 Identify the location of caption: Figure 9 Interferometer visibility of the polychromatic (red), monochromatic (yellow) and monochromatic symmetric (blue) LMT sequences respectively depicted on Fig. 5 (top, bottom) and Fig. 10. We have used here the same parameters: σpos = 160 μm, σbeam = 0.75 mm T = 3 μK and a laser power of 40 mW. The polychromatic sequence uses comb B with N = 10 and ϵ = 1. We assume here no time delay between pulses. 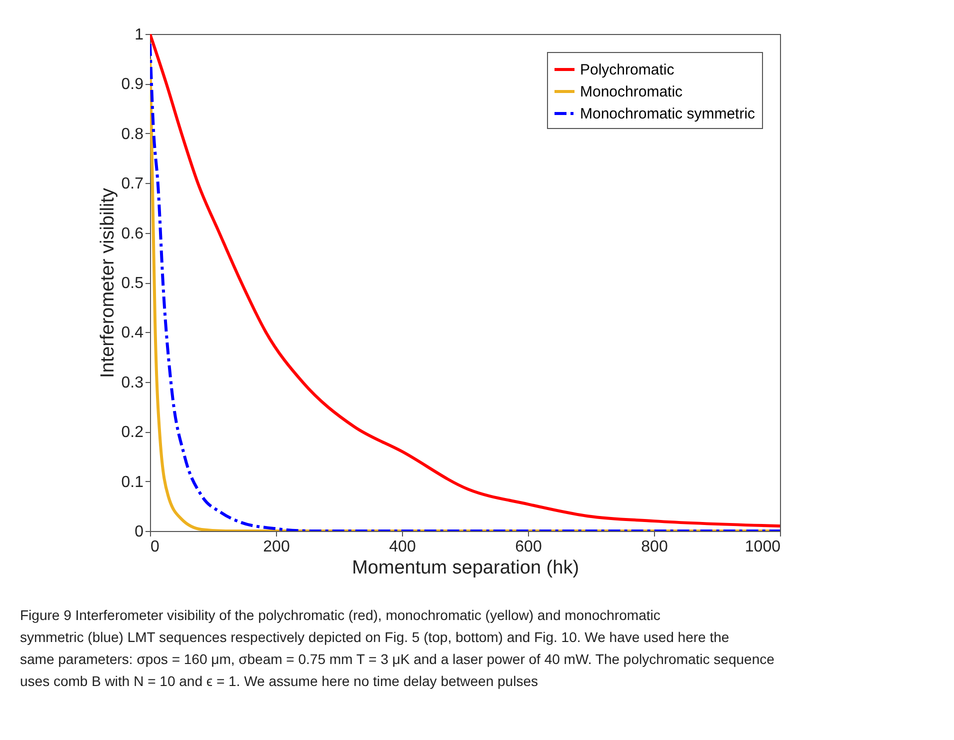
(397, 648).